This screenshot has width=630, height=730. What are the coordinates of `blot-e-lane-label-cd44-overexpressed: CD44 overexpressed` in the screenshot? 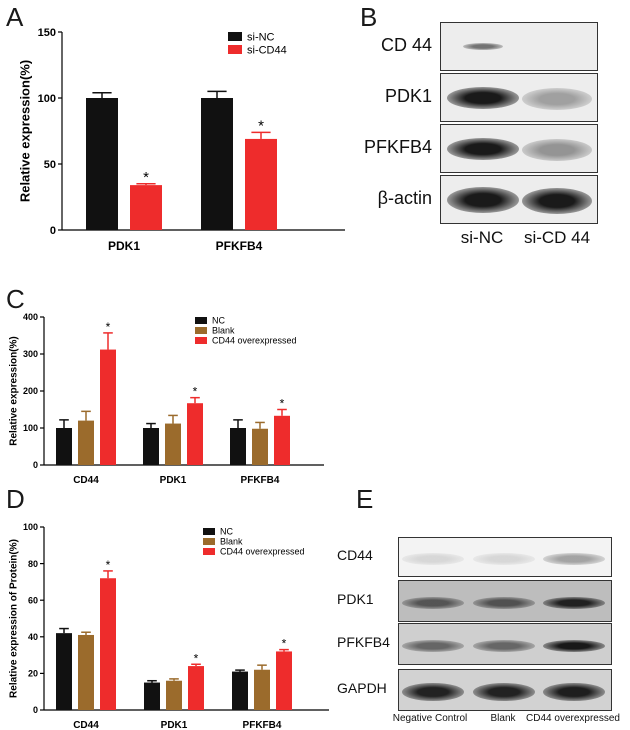 It's located at (573, 718).